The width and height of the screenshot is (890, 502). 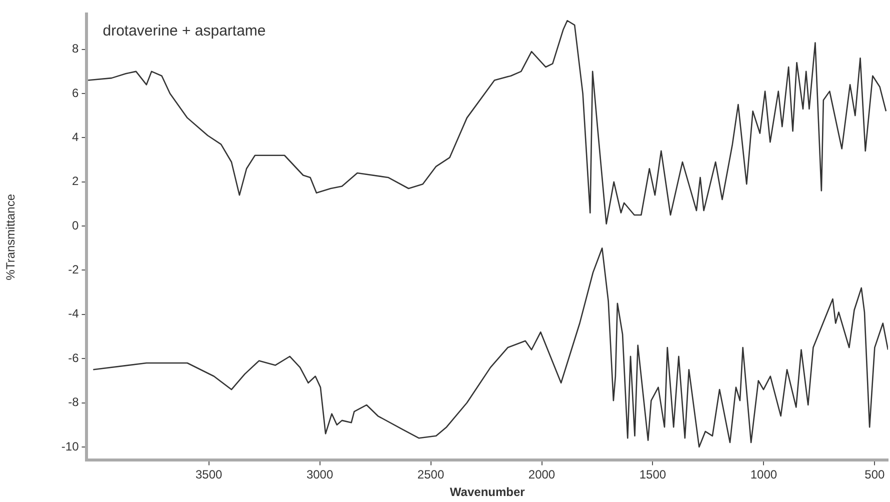 I want to click on annotation: drotaverine + aspartame, so click(x=184, y=31).